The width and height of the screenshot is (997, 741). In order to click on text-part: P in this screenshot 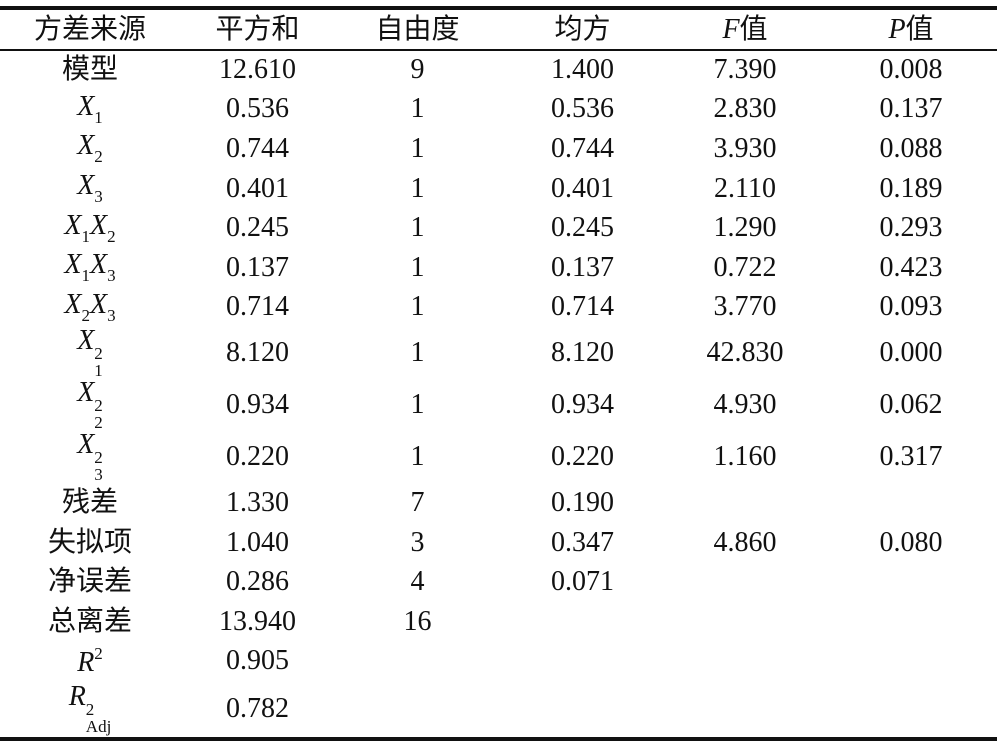, I will do `click(897, 29)`.